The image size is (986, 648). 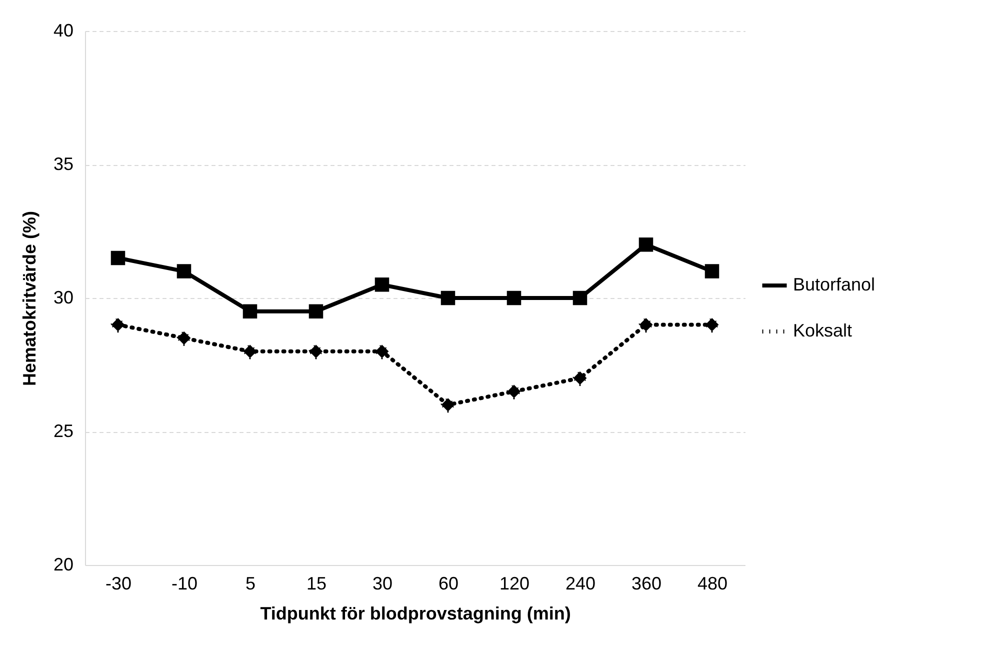 What do you see at coordinates (646, 584) in the screenshot?
I see `x-tick-label: 360` at bounding box center [646, 584].